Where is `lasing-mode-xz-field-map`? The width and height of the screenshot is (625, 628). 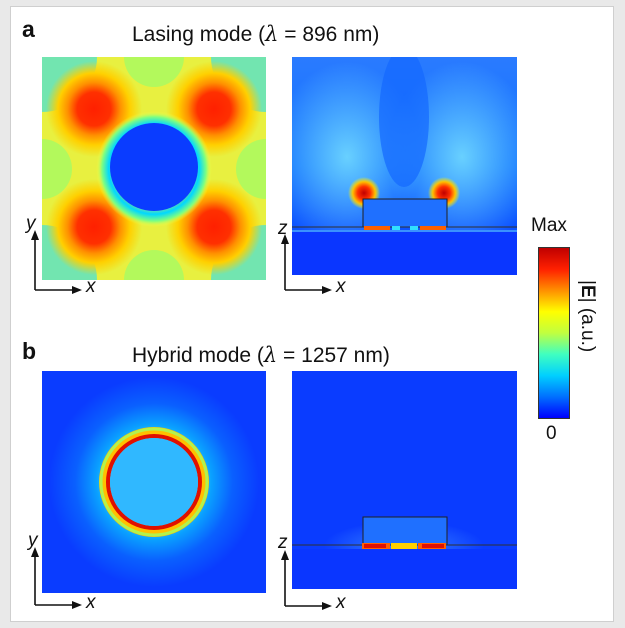 lasing-mode-xz-field-map is located at coordinates (404, 166).